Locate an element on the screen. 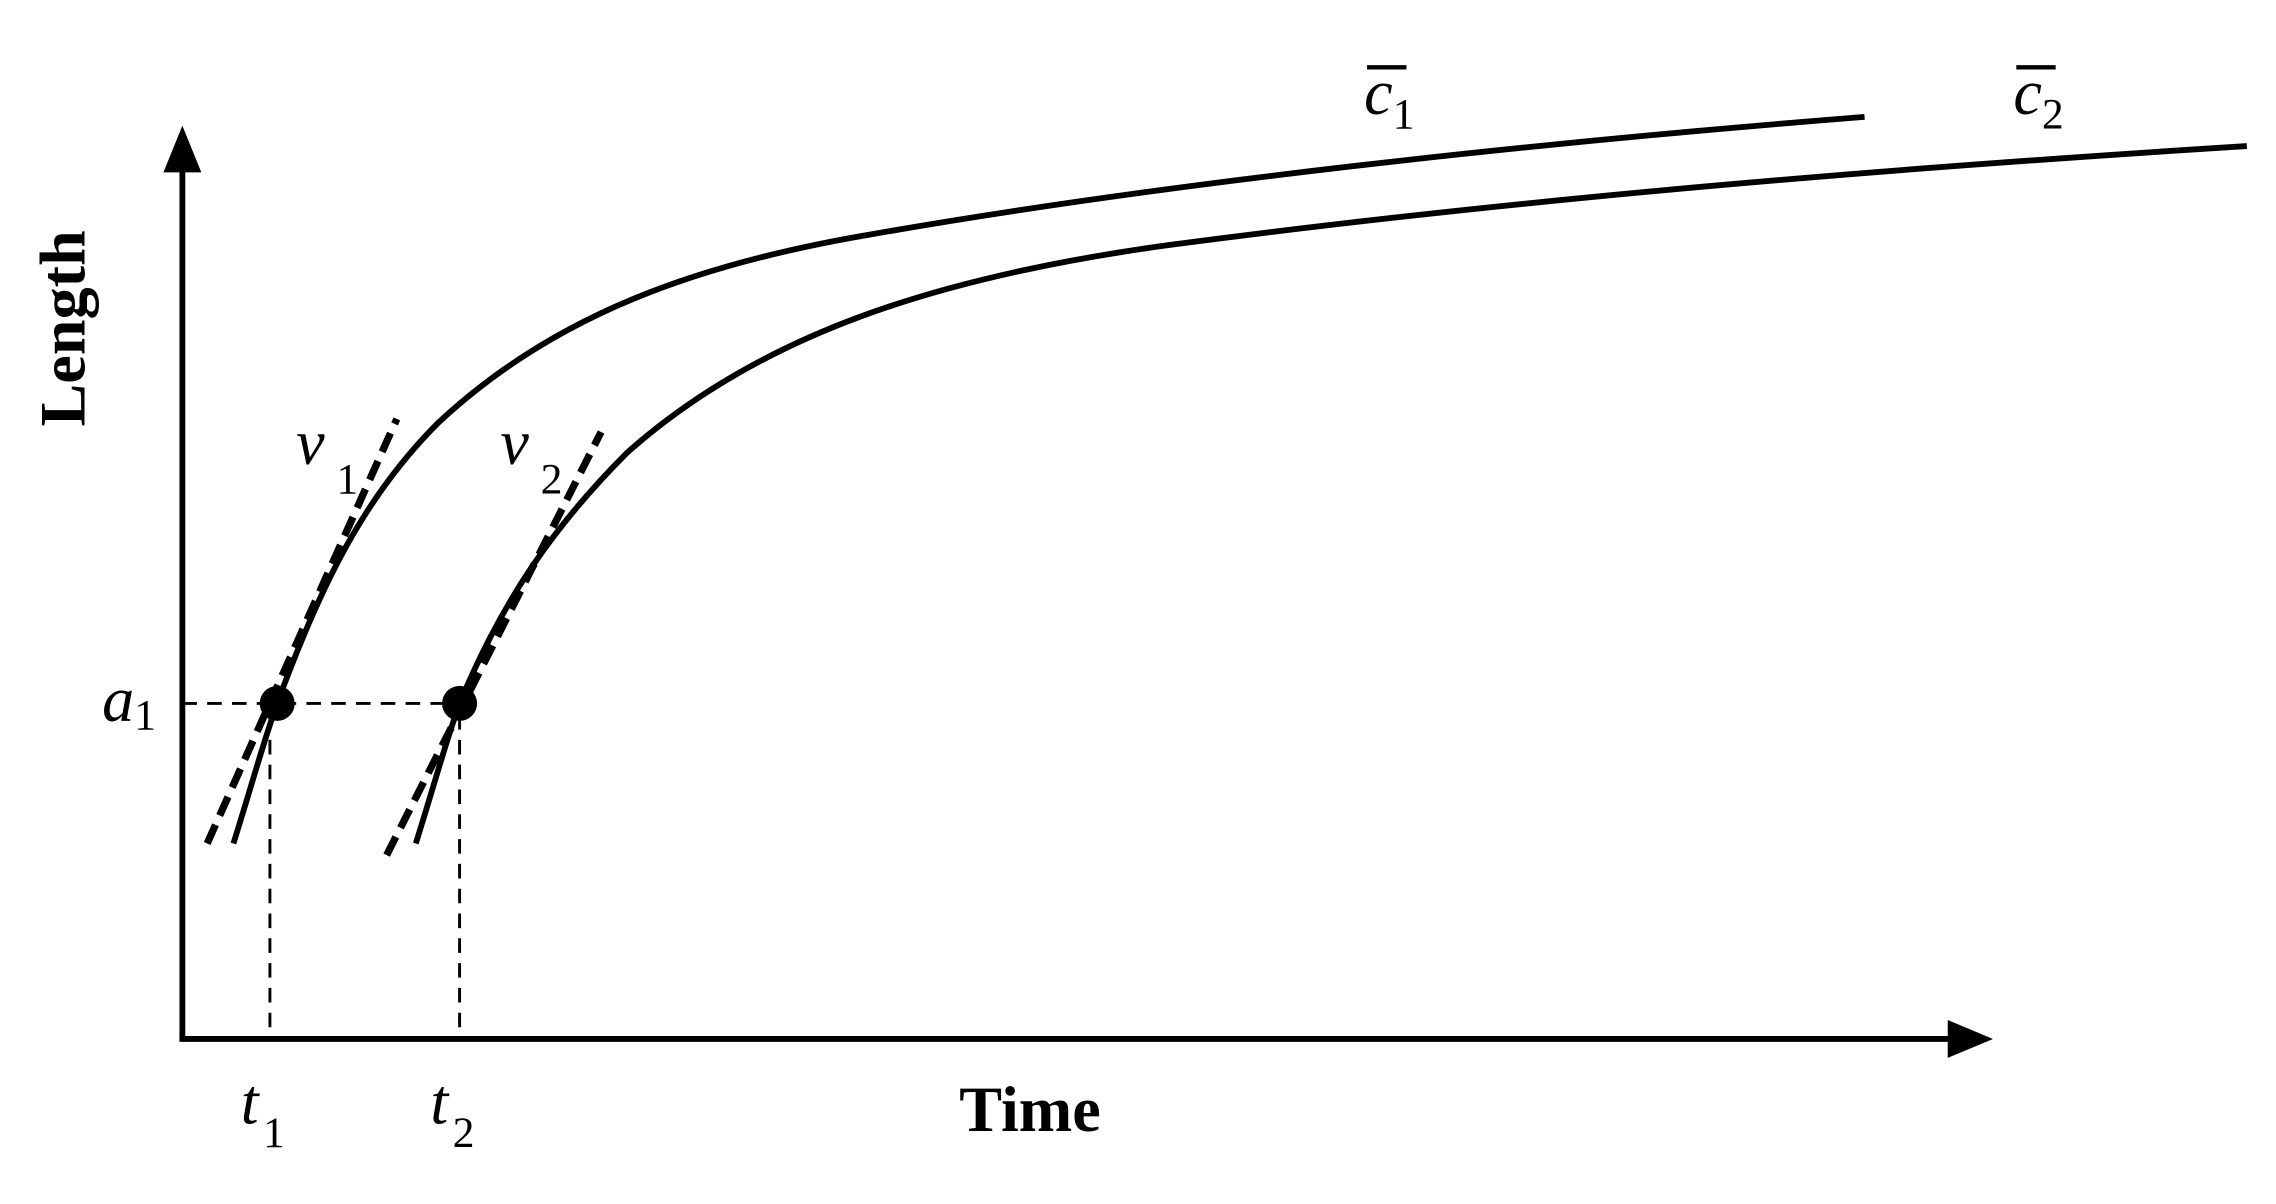  curve-label: c1 is located at coordinates (1389, 98).